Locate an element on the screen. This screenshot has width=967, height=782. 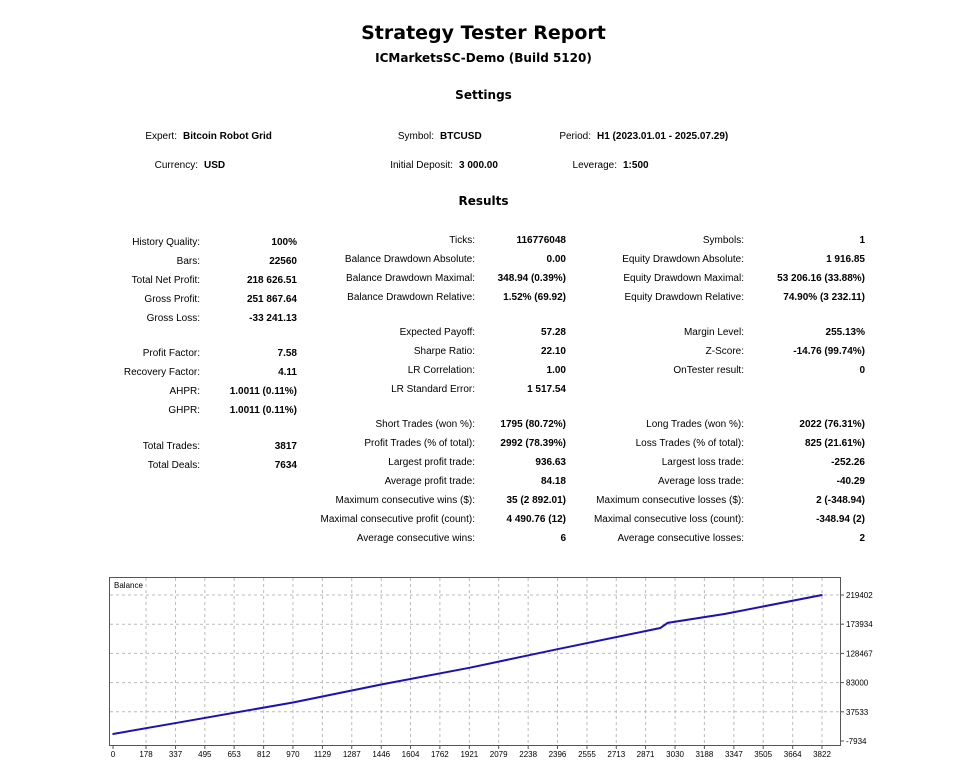
result-value: 2992 (78.39%) is located at coordinates (533, 443).